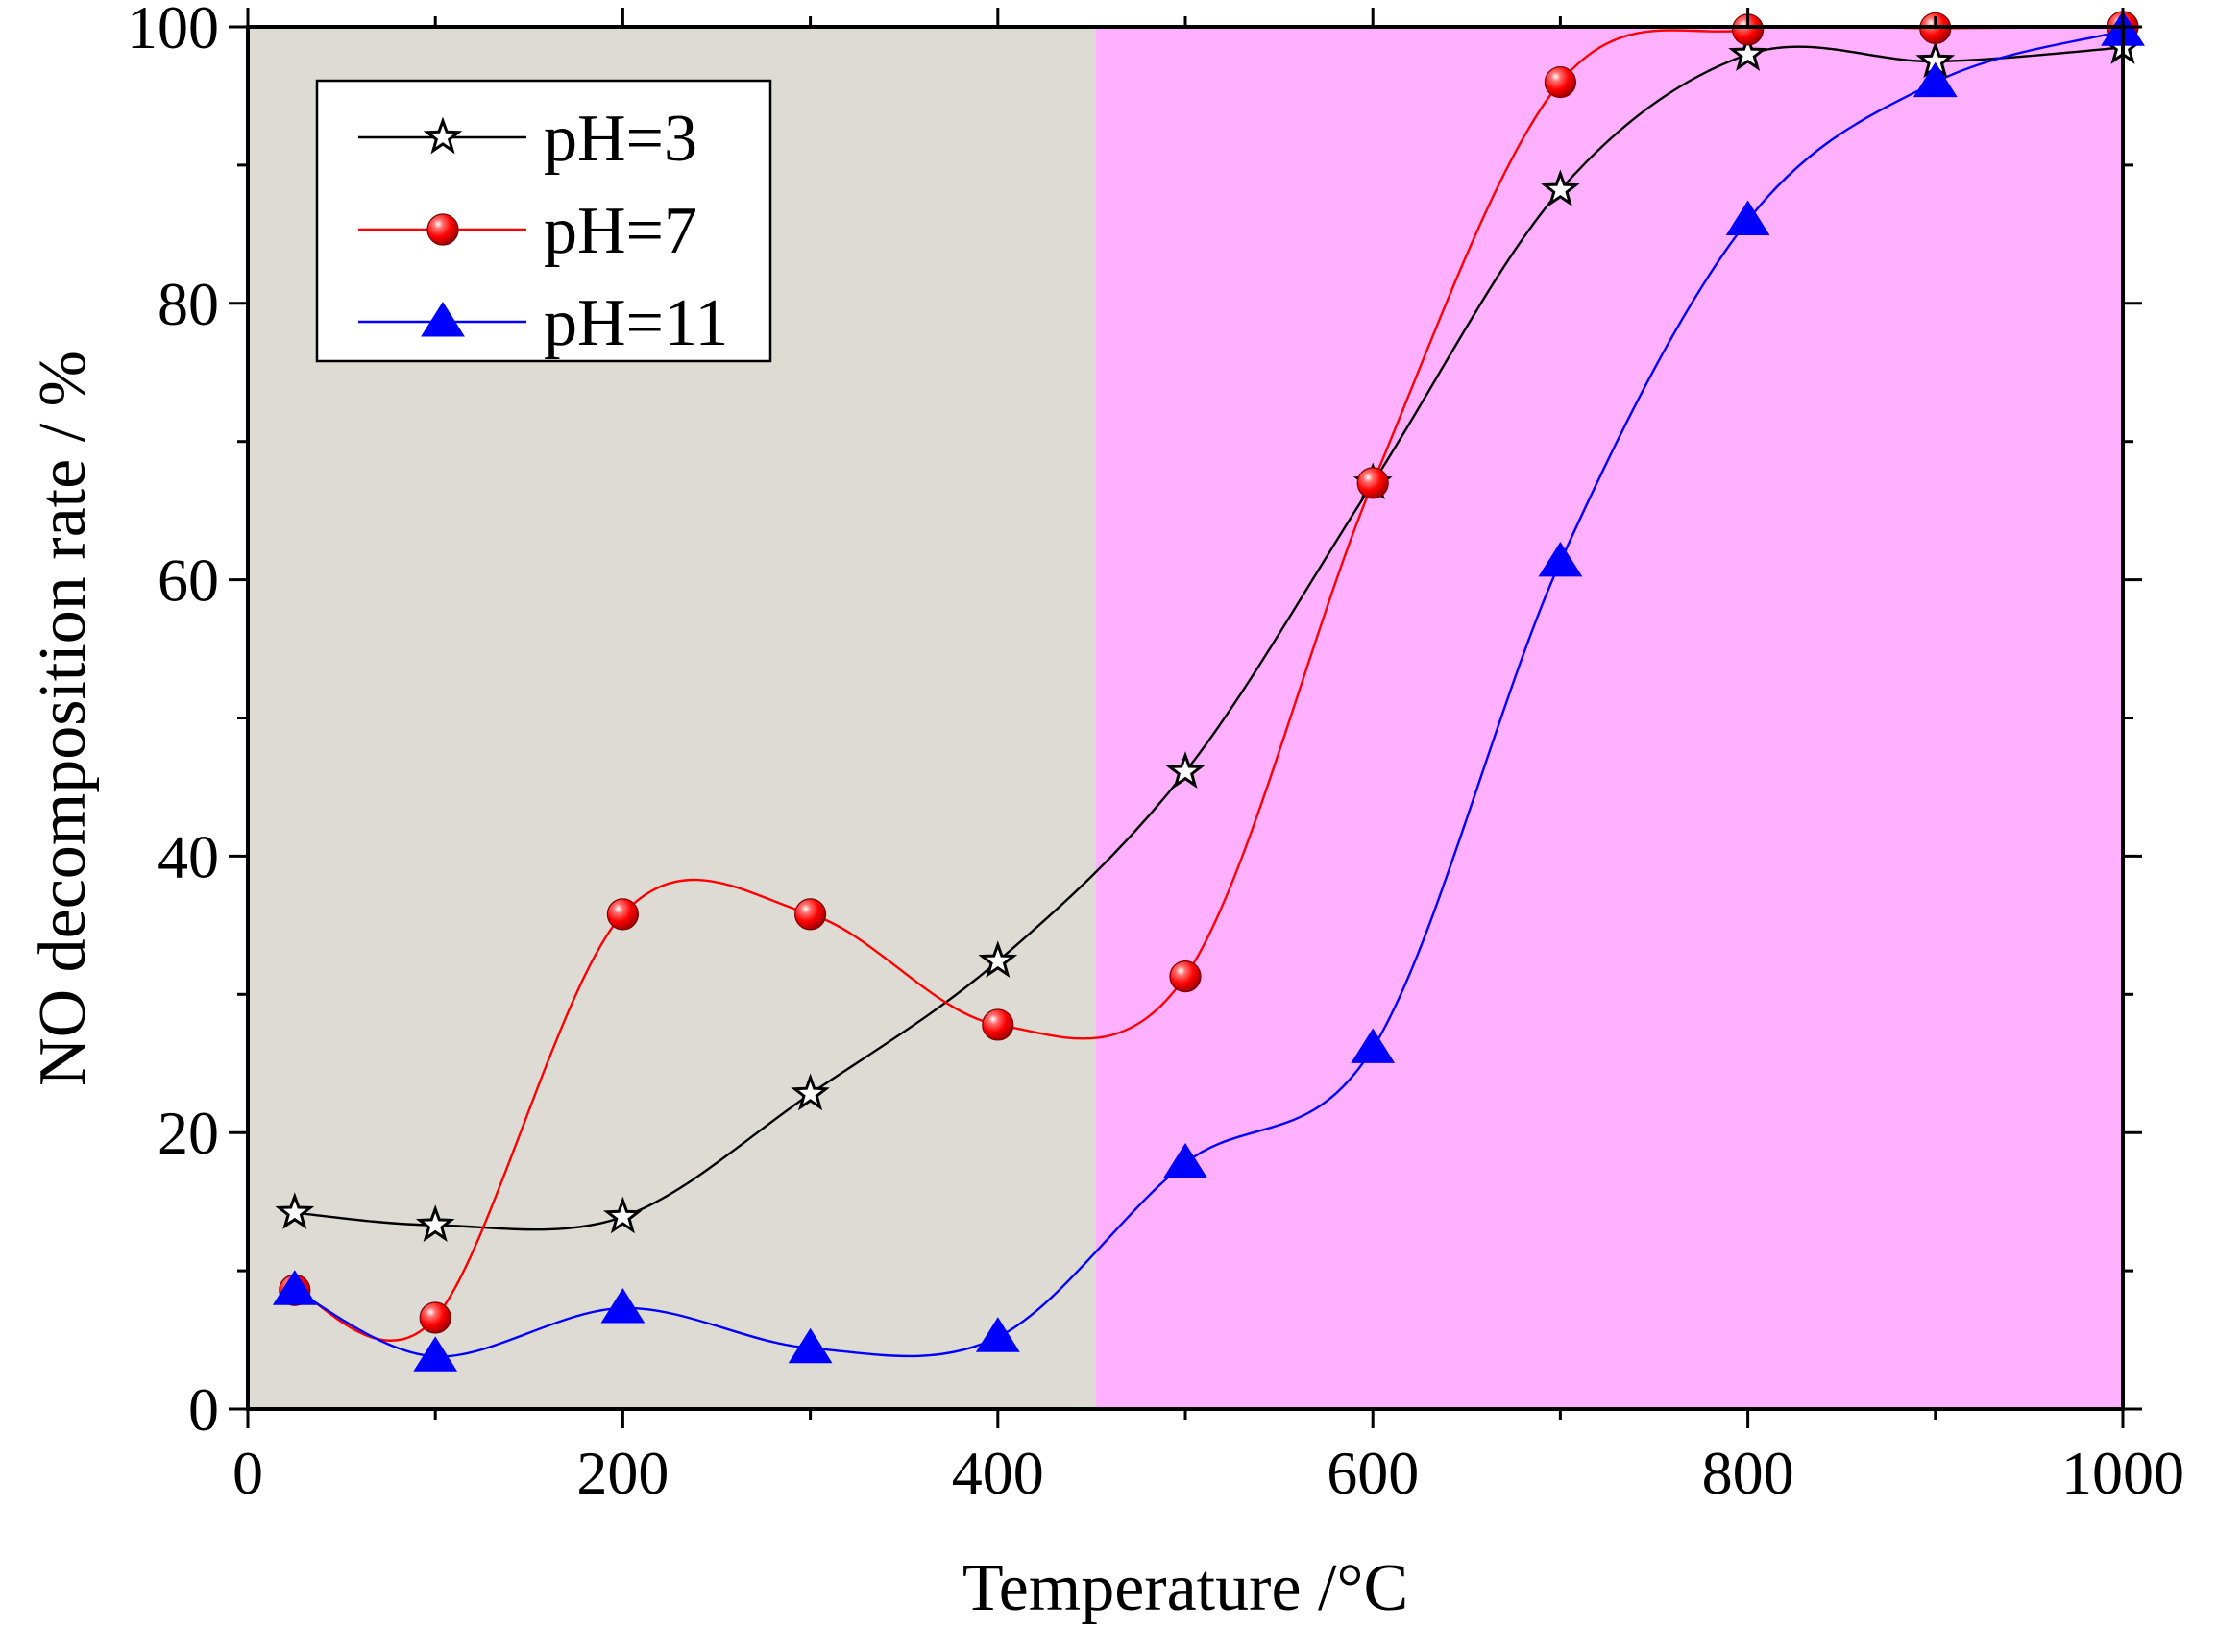 Image resolution: width=2217 pixels, height=1652 pixels. Describe the element at coordinates (621, 231) in the screenshot. I see `legend-label-ph-7: pH=7` at that location.